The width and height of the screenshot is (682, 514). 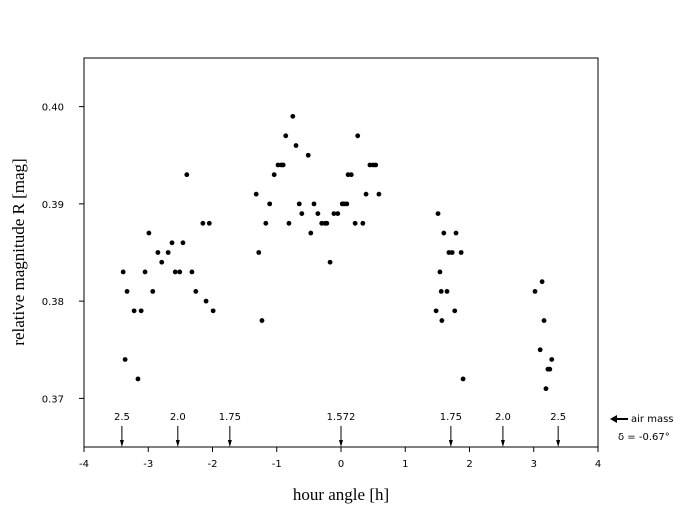 What do you see at coordinates (534, 464) in the screenshot?
I see `x-tick-label: 3` at bounding box center [534, 464].